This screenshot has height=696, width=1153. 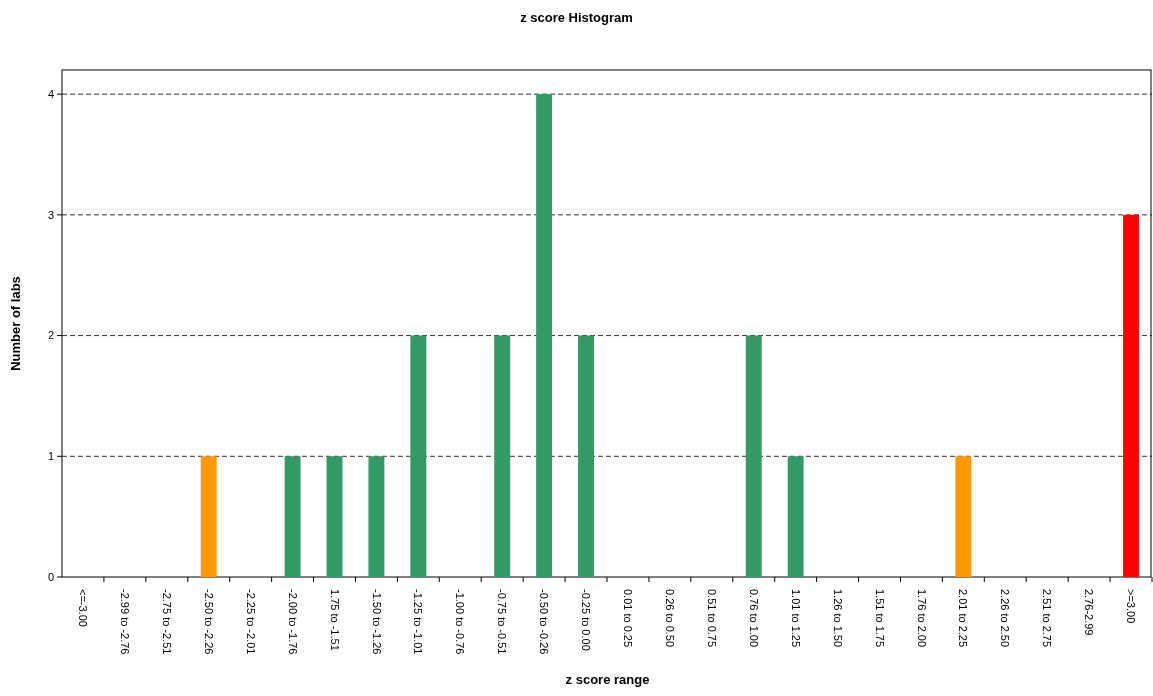 I want to click on x-tick-label: 1.76 to 2.00, so click(x=921, y=618).